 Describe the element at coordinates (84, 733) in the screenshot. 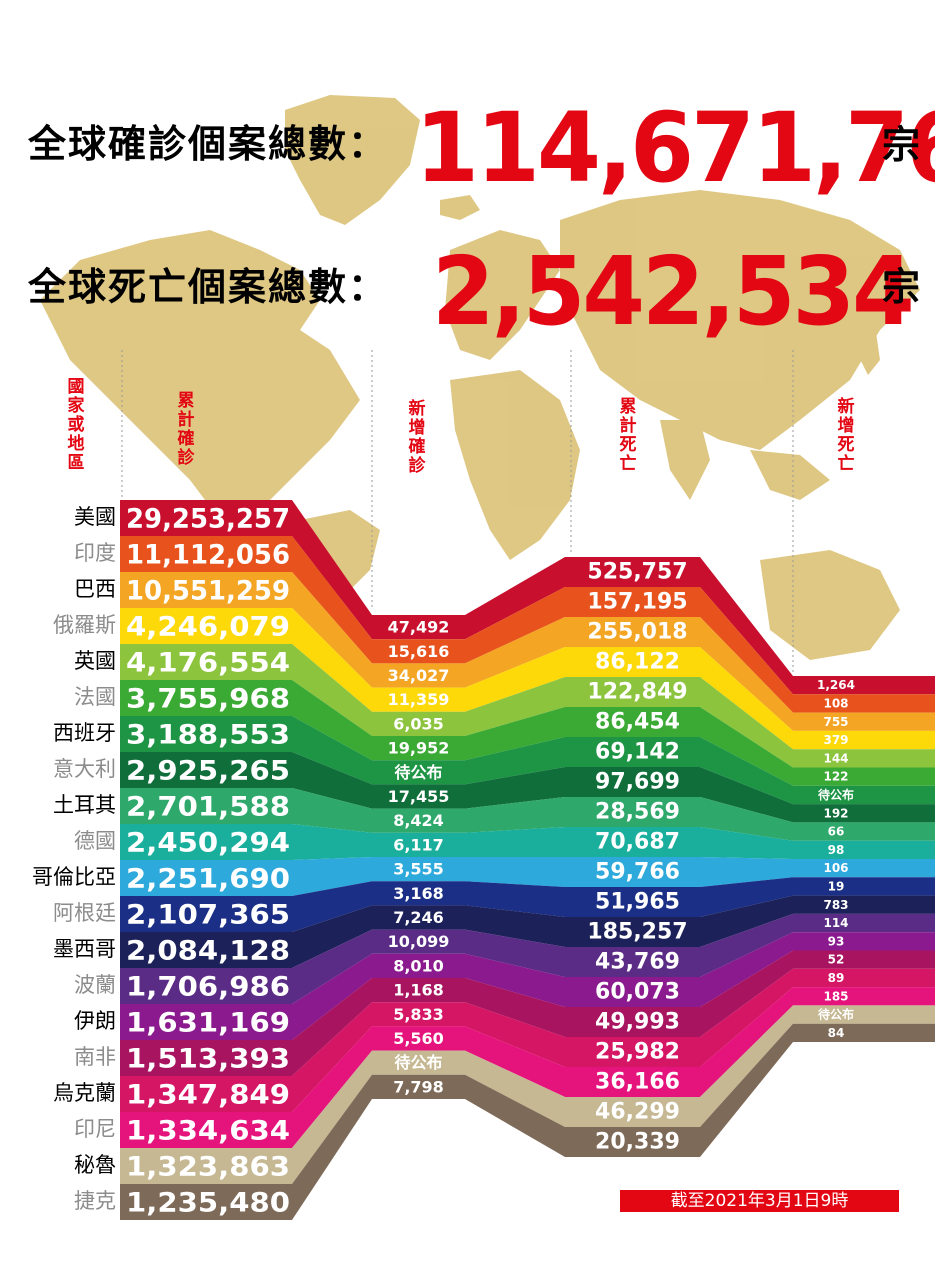

I see `country-name-7: 西班牙` at that location.